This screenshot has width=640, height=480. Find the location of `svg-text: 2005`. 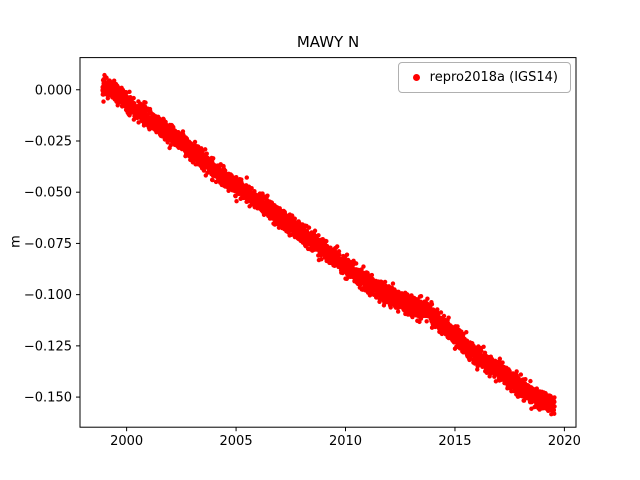

svg-text: 2005 is located at coordinates (236, 441).